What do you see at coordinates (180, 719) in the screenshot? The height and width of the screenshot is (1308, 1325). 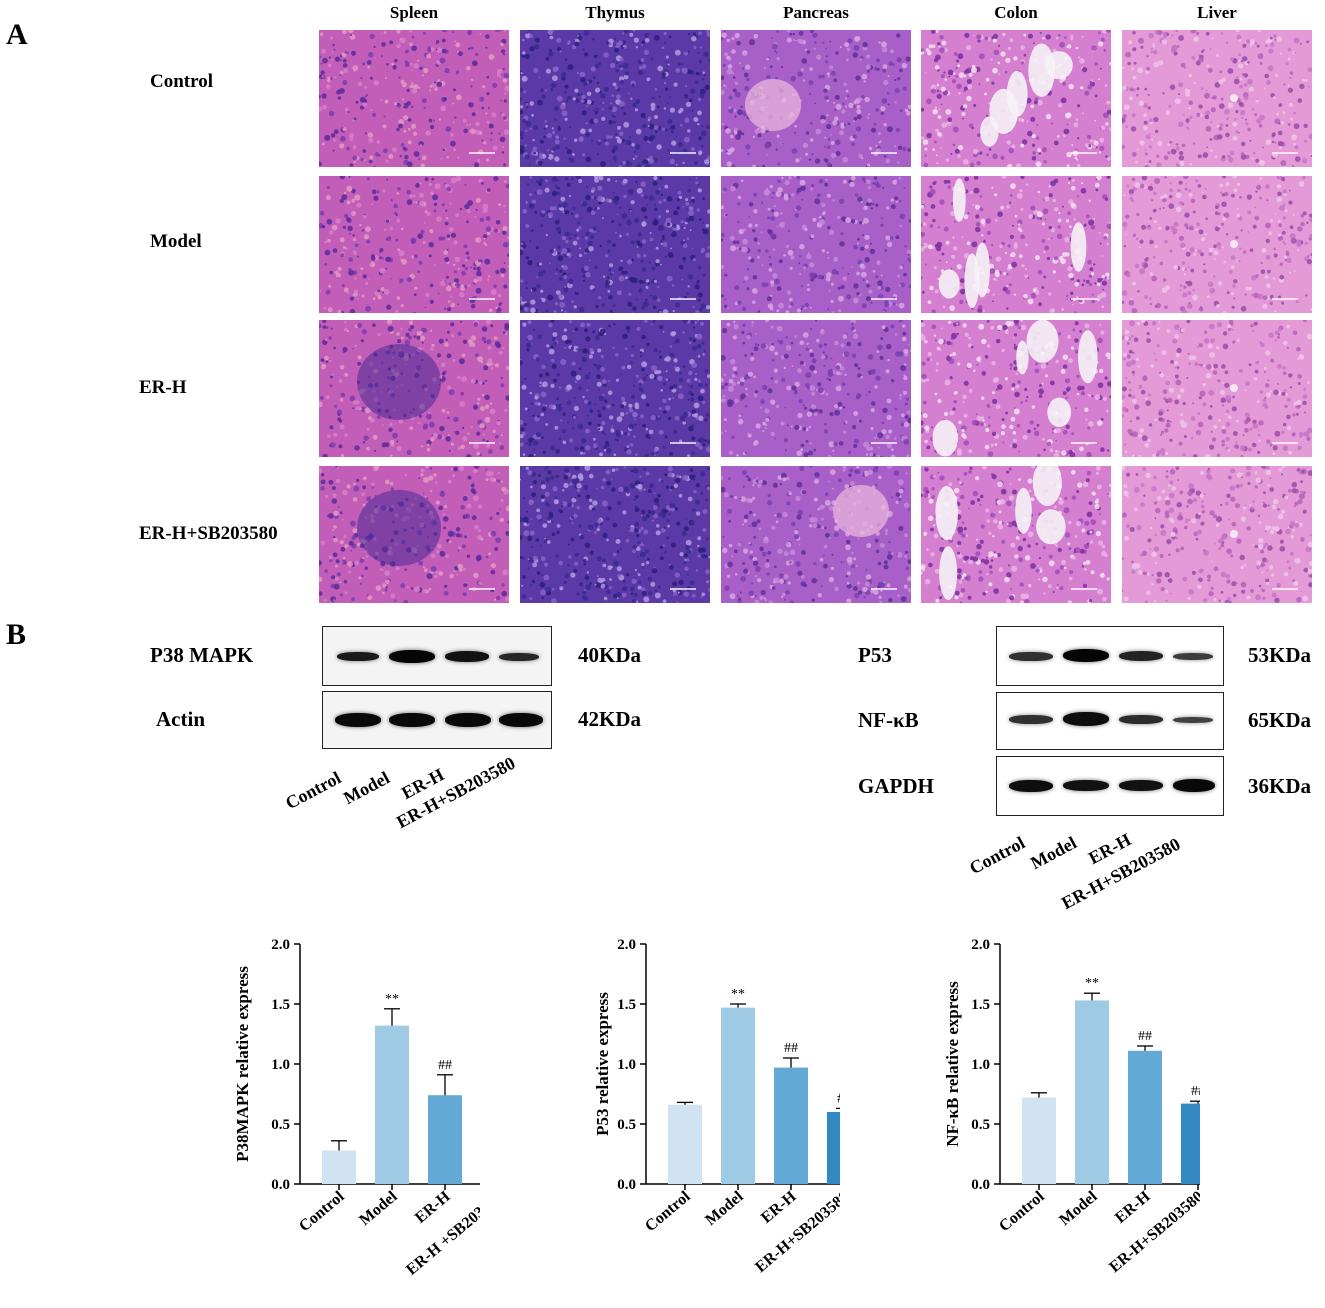 I see `blot-label-actin: Actin` at bounding box center [180, 719].